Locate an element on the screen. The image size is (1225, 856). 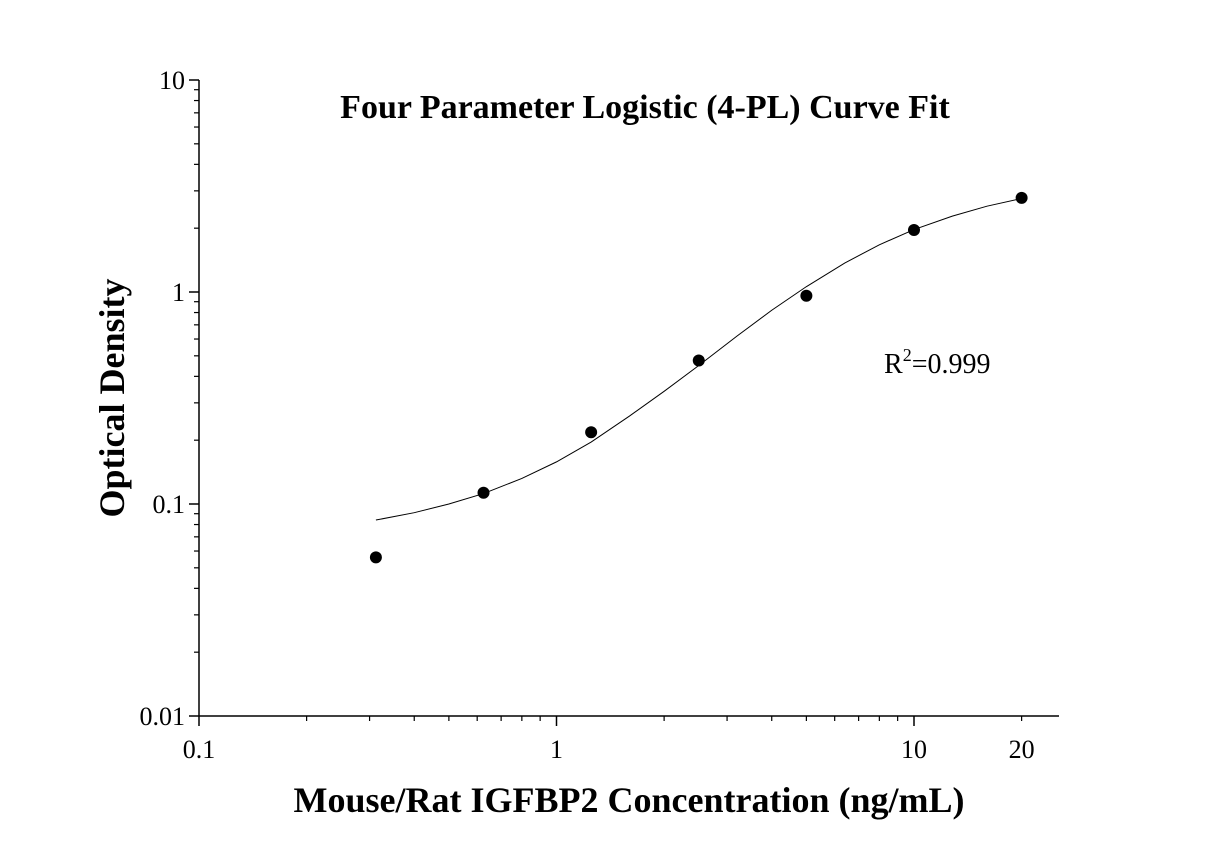
x-tick-label: 10 is located at coordinates (914, 749).